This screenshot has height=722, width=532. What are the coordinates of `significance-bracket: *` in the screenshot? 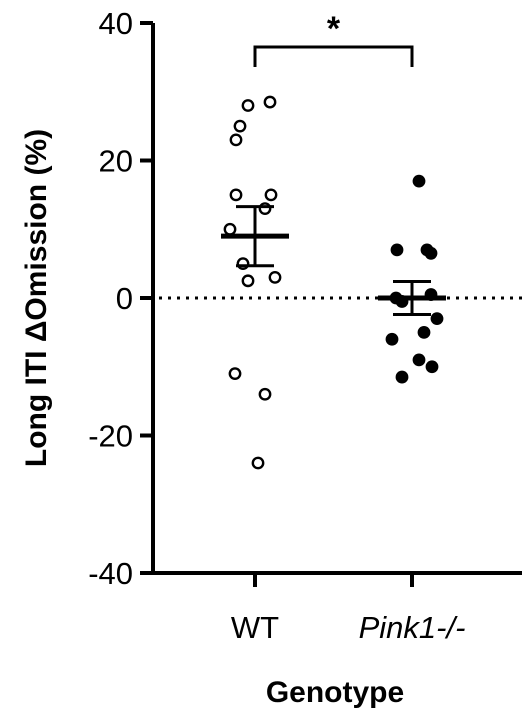 It's located at (333, 38).